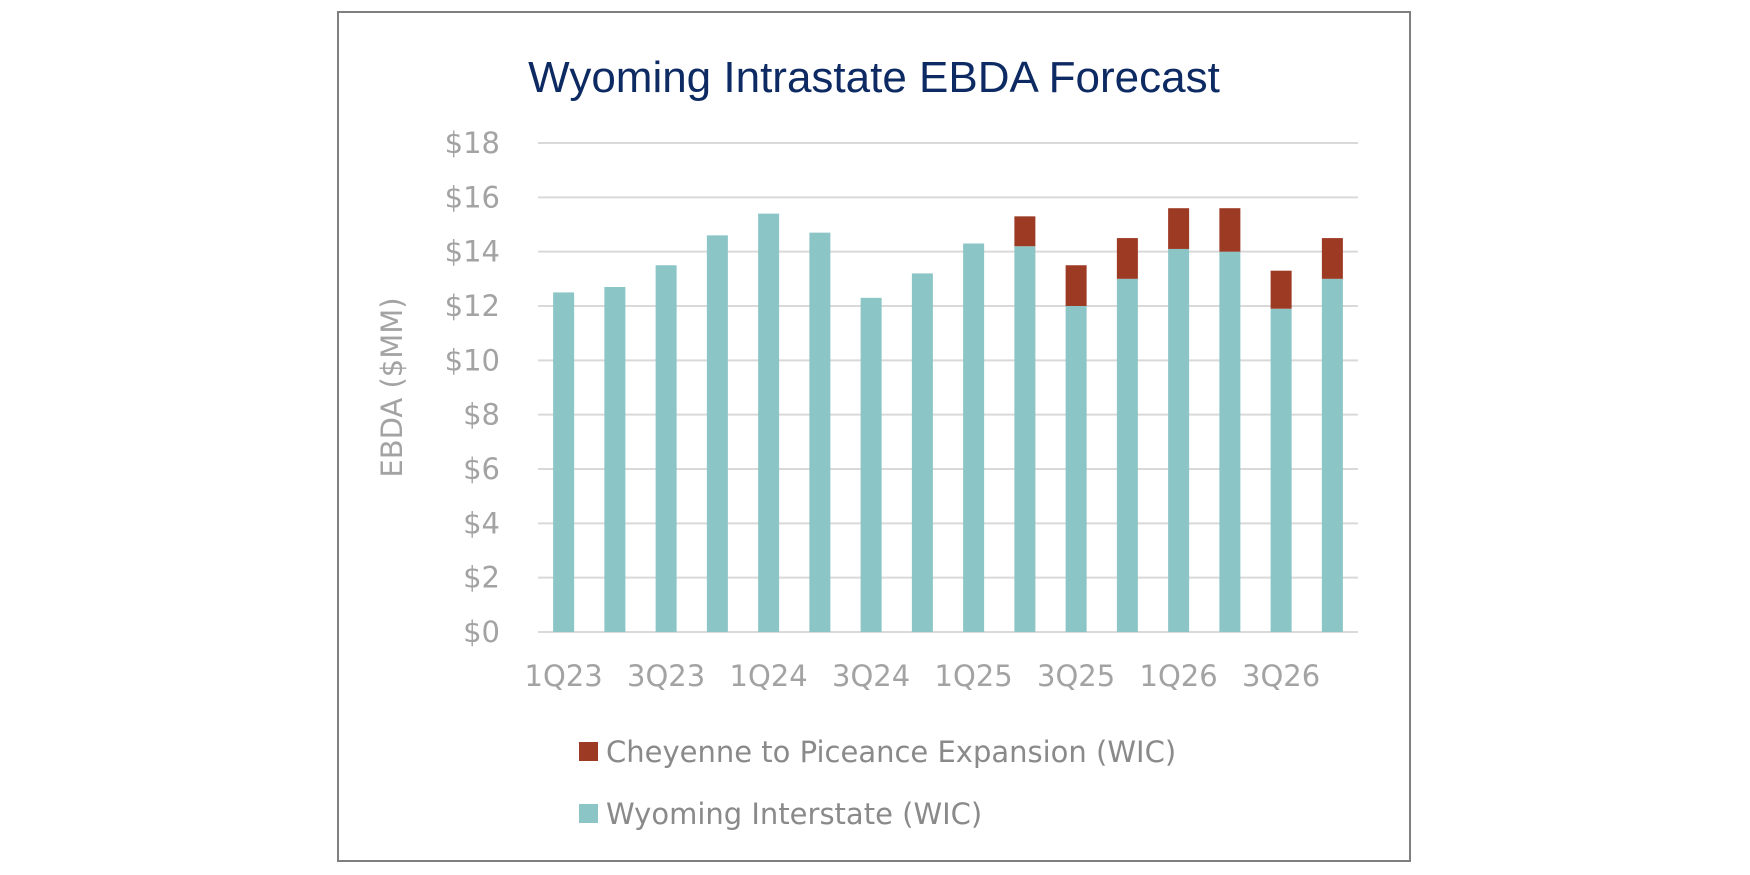  I want to click on x-tick-label: 1Q25, so click(974, 676).